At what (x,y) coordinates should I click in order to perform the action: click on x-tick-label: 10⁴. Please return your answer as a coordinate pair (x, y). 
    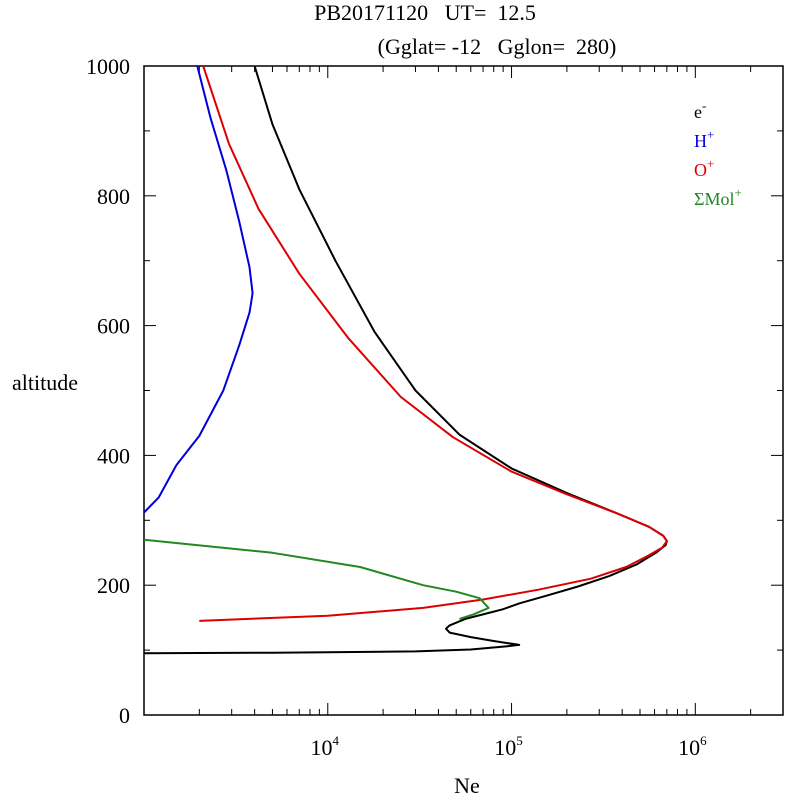
    Looking at the image, I should click on (325, 746).